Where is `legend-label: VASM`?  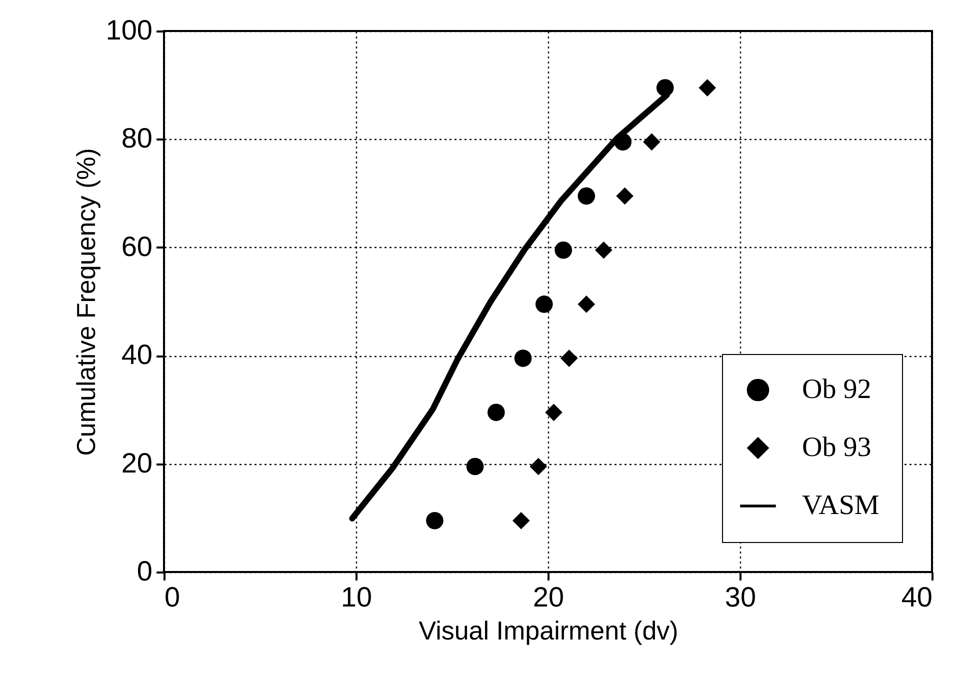
legend-label: VASM is located at coordinates (841, 505).